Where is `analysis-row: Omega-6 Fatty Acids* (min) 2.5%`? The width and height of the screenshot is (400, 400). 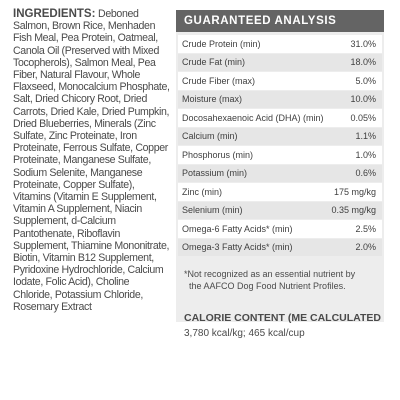
analysis-row: Omega-6 Fatty Acids* (min) 2.5% is located at coordinates (280, 229).